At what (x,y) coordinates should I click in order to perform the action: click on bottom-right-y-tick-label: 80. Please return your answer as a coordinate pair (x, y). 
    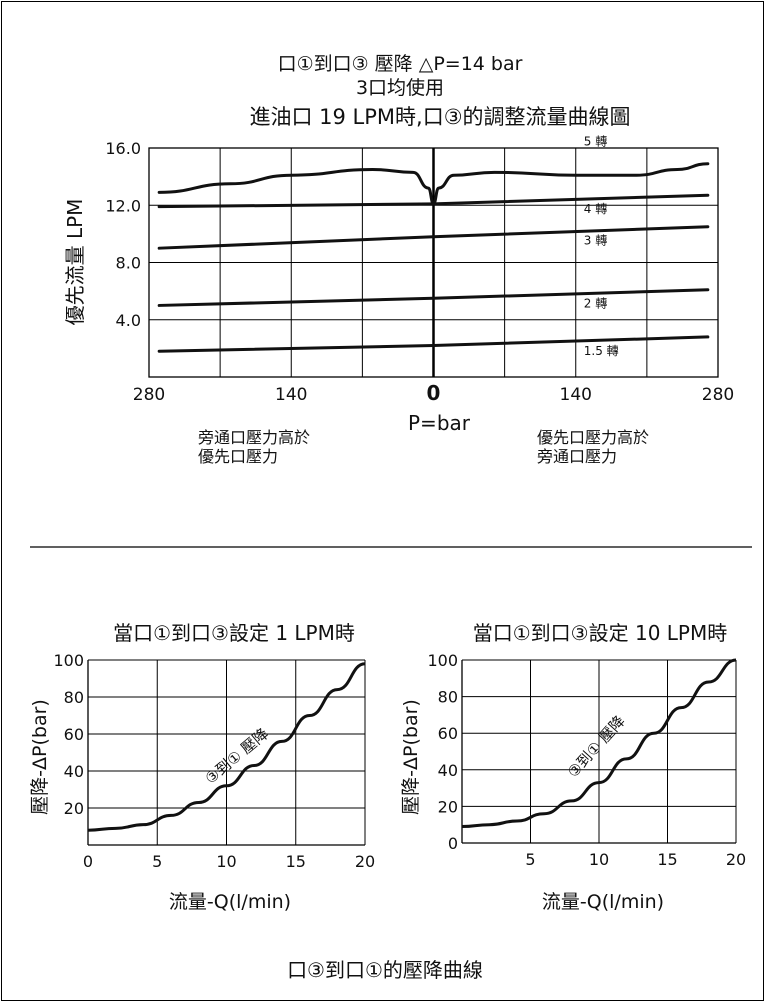
    Looking at the image, I should click on (448, 697).